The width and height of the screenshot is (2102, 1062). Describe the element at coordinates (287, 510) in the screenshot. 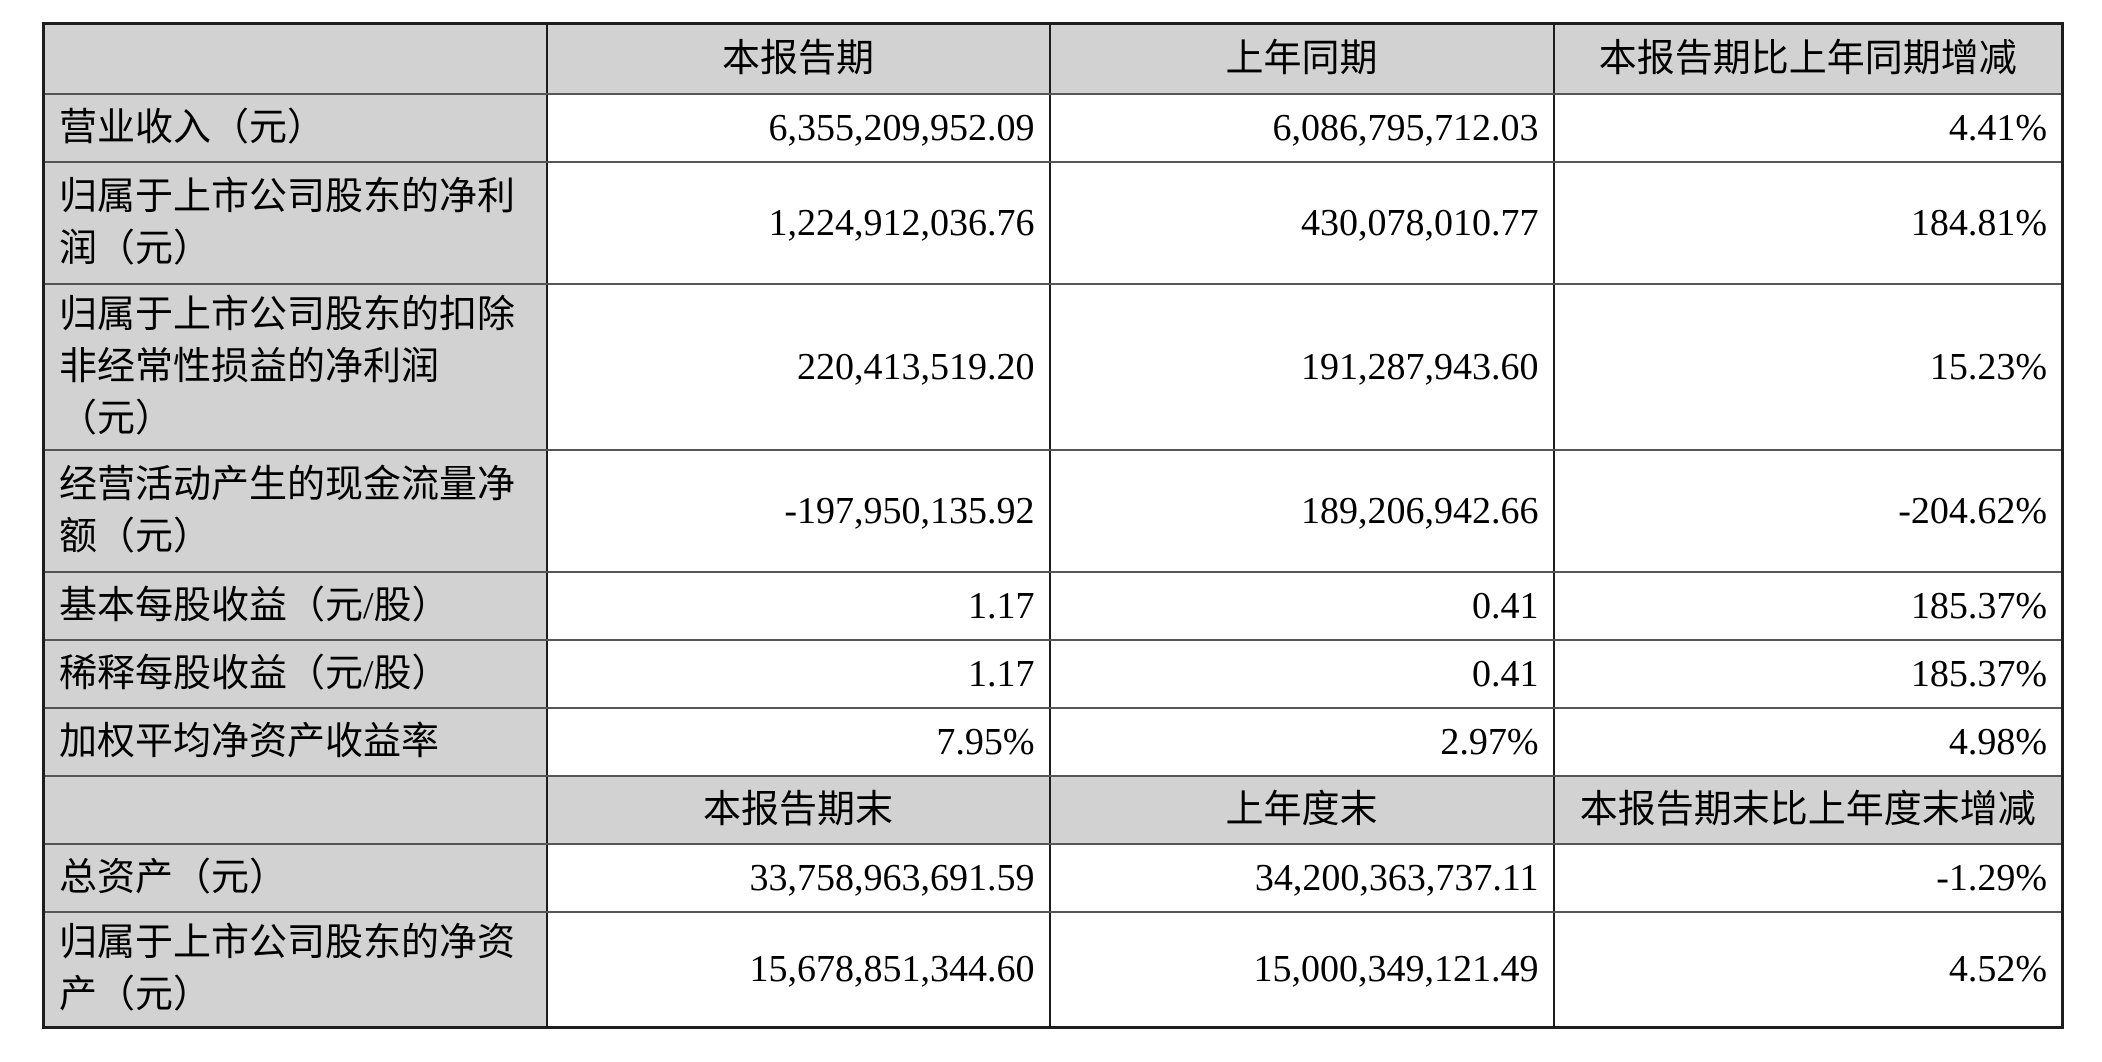

I see `row-label: 经营活动产生的现金流量净额（元）` at that location.